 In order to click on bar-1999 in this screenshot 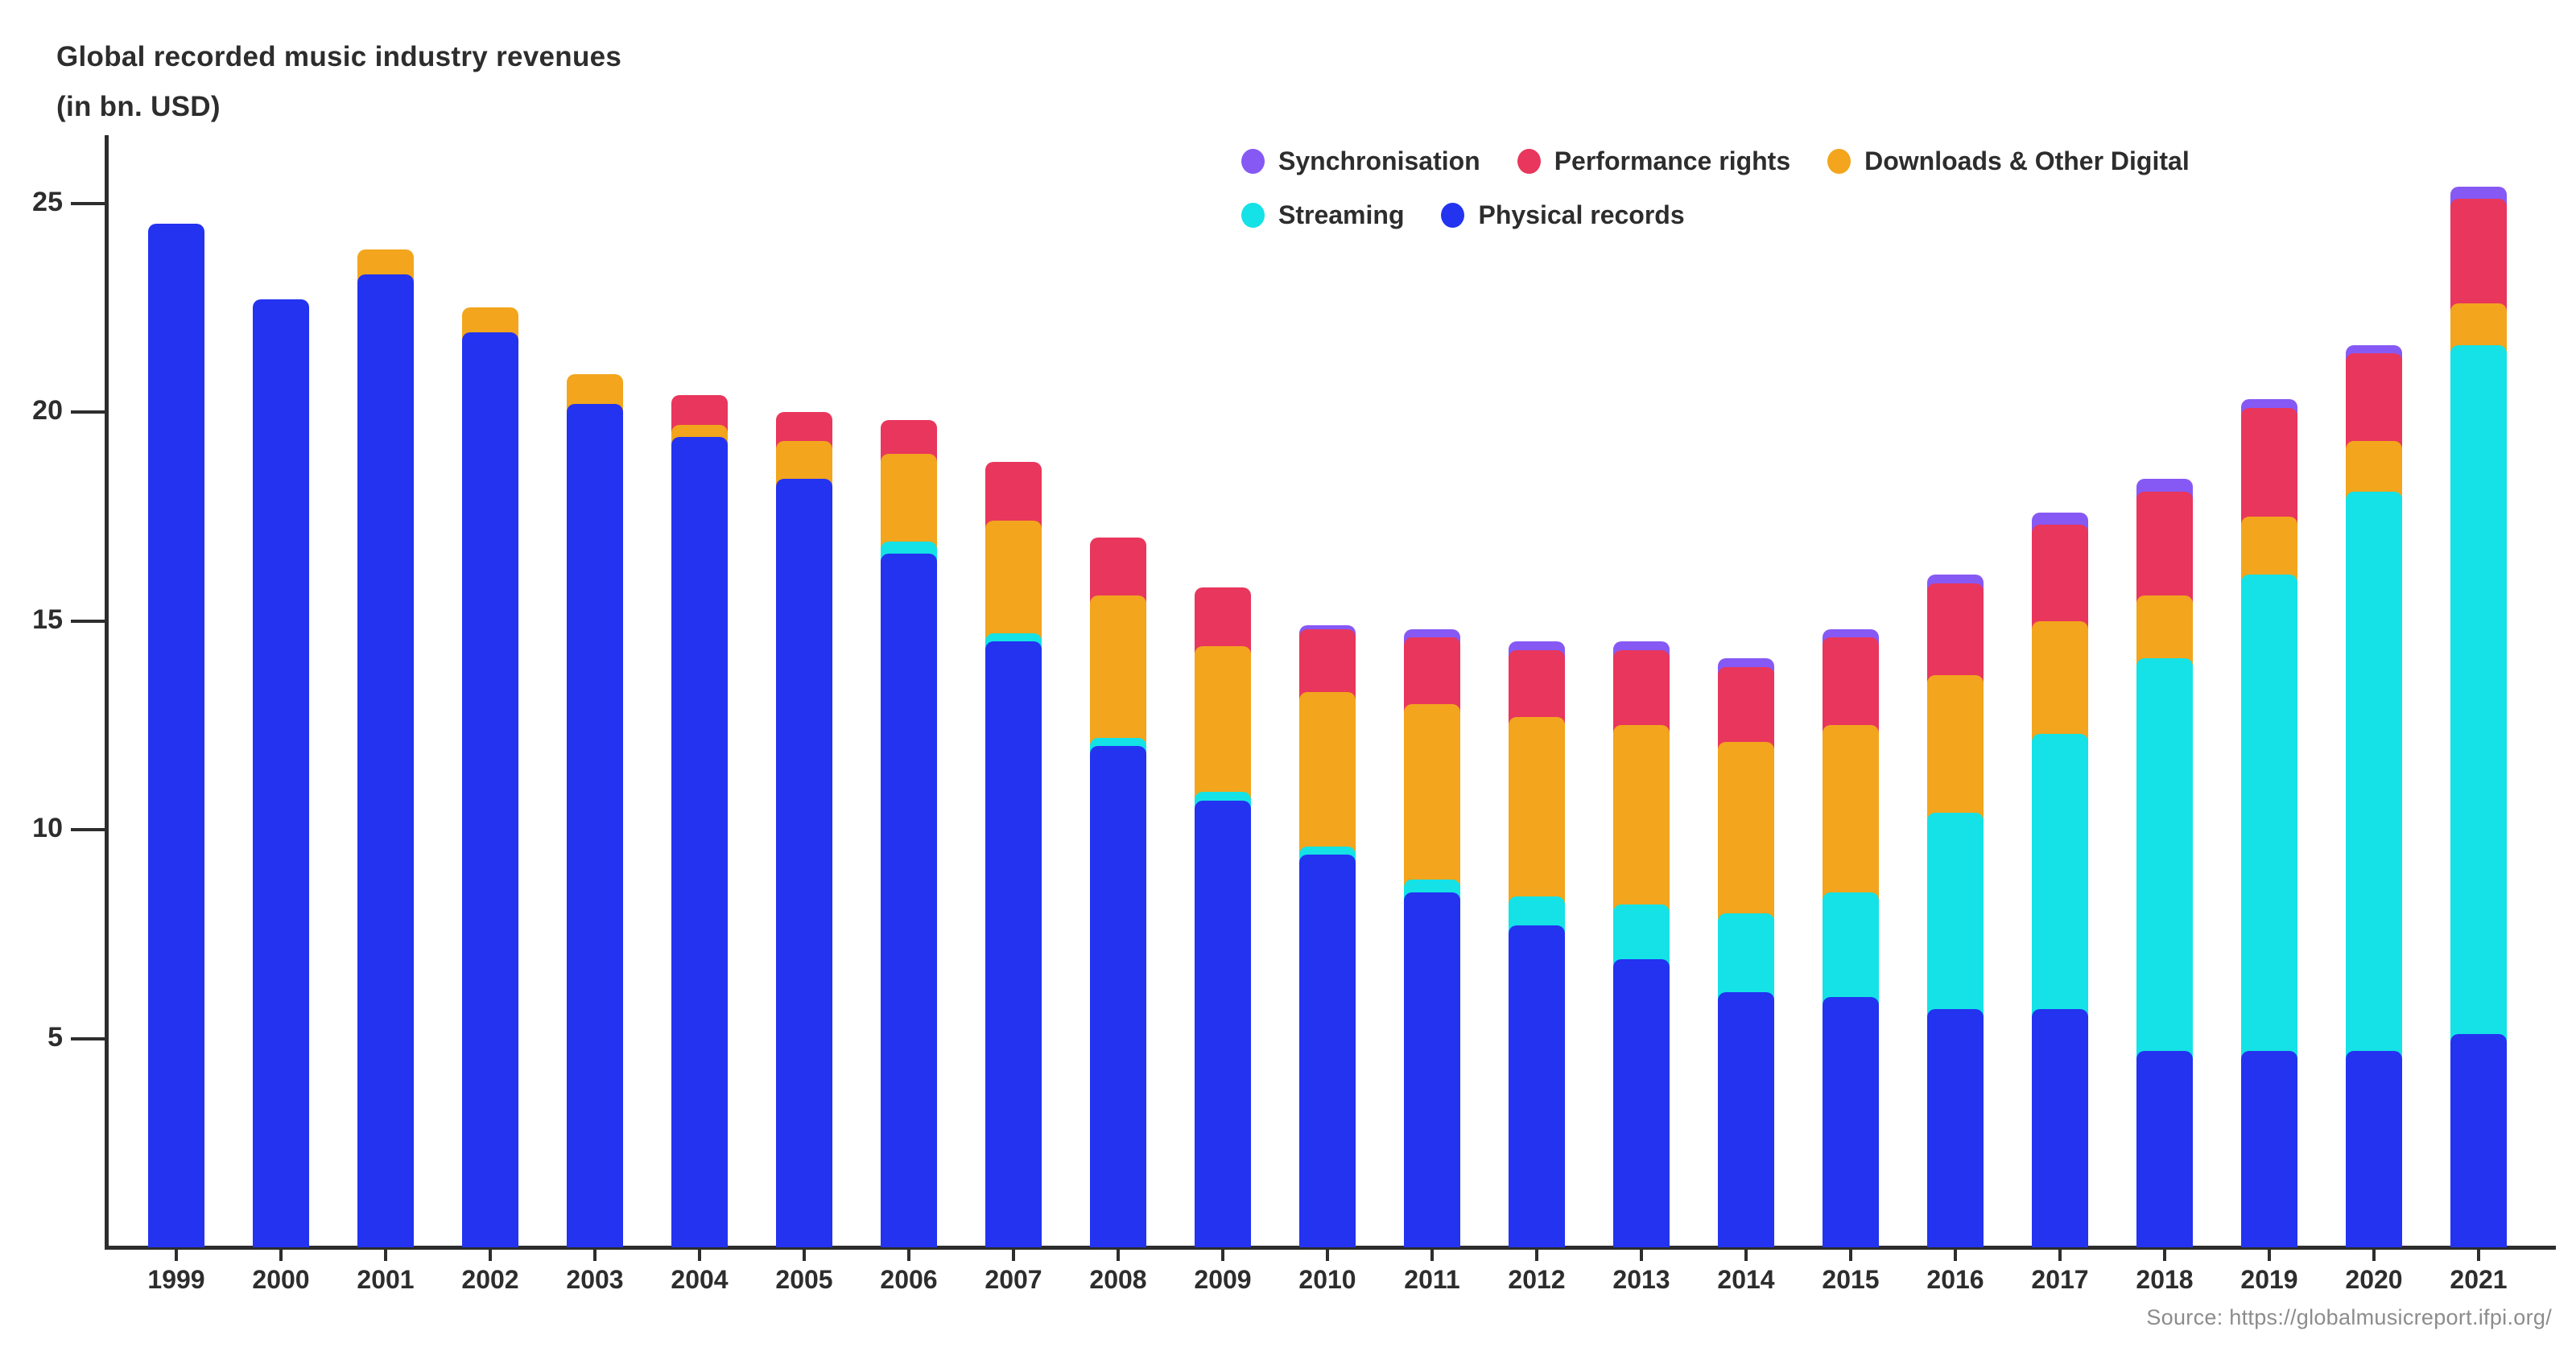, I will do `click(176, 735)`.